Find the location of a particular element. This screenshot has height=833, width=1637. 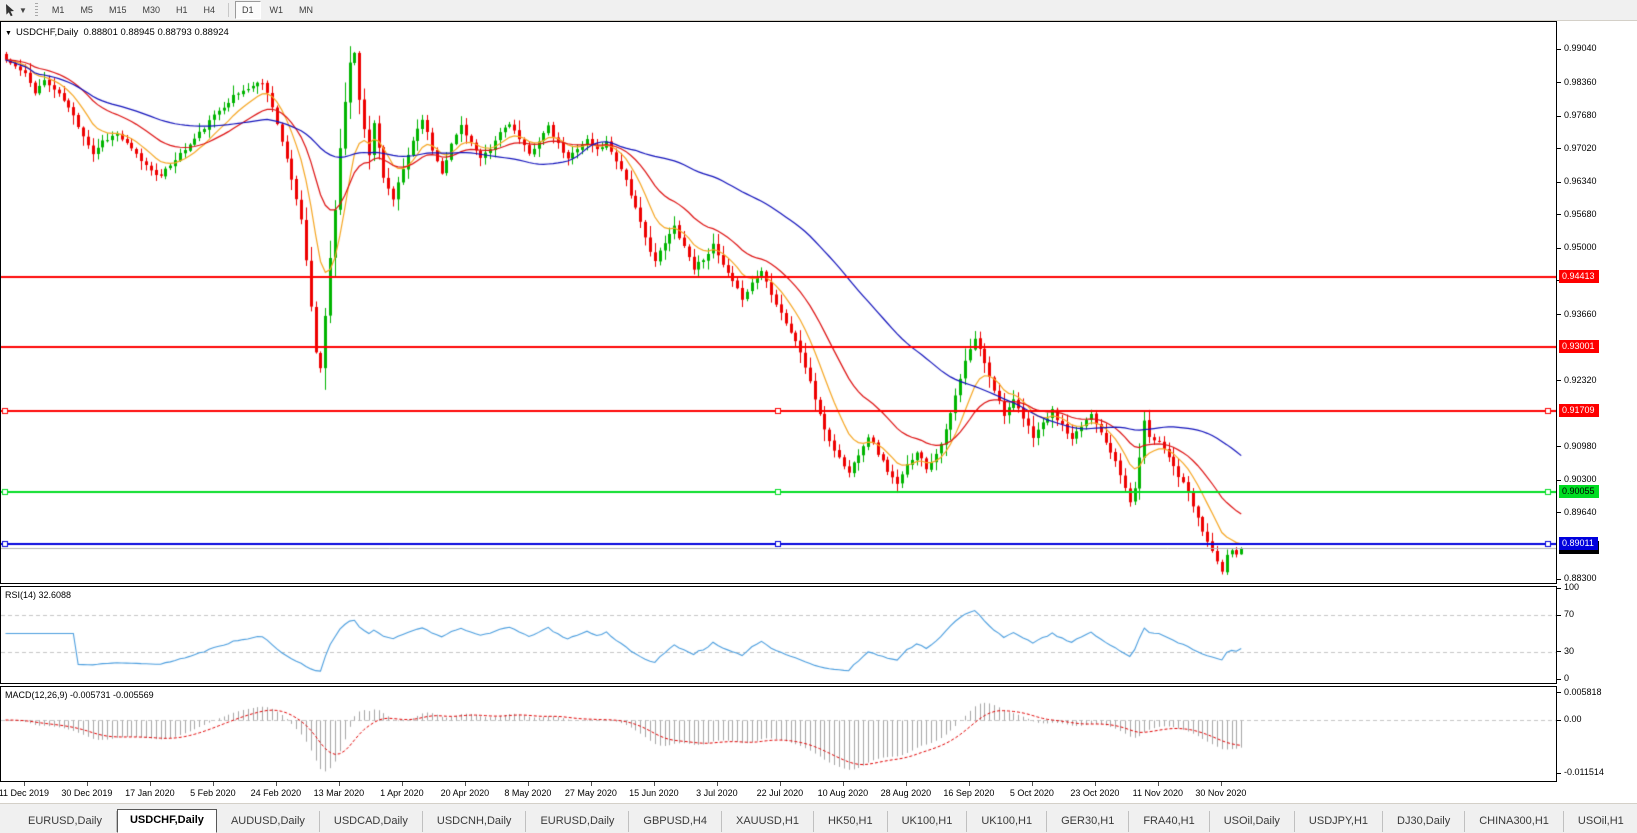

chart-tab: HK50,H1 is located at coordinates (851, 821).